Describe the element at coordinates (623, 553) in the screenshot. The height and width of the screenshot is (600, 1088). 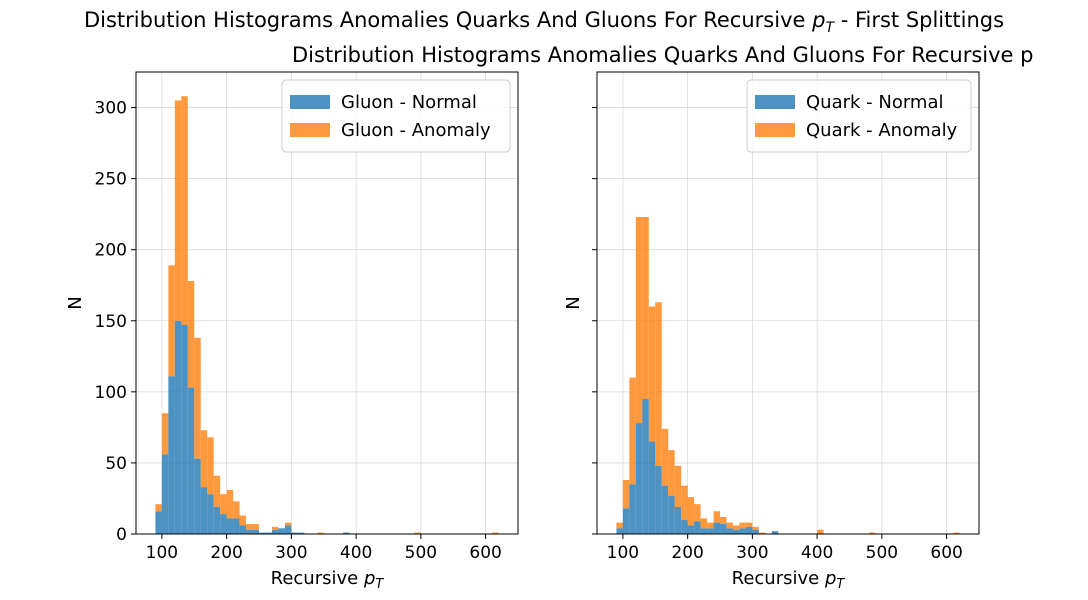
I see `x-tick-label: 100` at that location.